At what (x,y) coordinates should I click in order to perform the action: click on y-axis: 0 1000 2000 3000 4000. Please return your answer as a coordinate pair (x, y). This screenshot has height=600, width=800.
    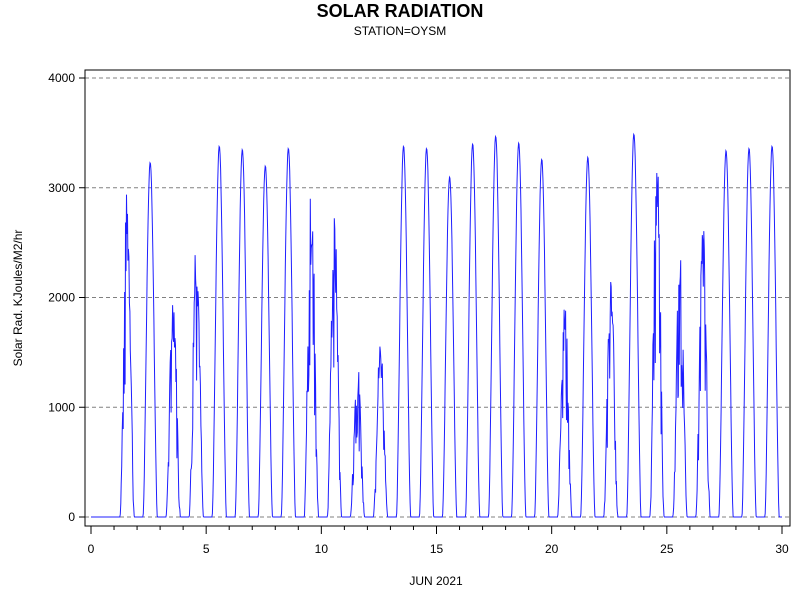
    Looking at the image, I should click on (66, 297).